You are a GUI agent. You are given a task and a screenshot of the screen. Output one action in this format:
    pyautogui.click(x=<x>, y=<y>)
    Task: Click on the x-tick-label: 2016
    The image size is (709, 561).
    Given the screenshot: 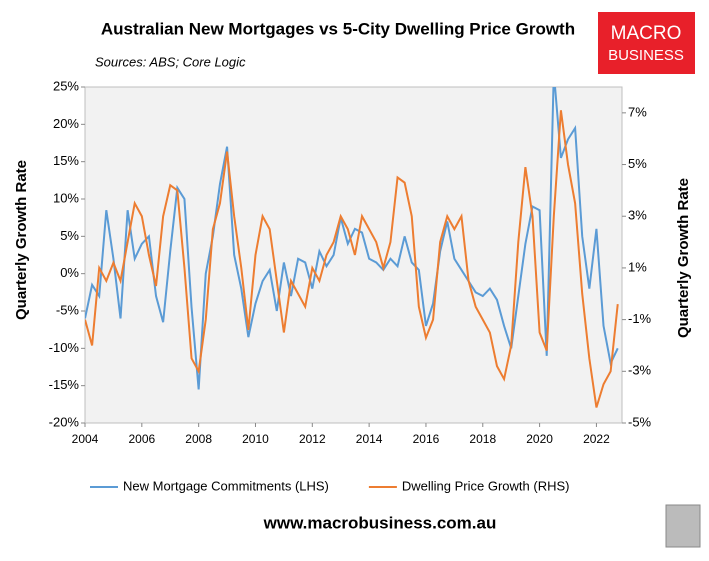 What is the action you would take?
    pyautogui.click(x=426, y=439)
    